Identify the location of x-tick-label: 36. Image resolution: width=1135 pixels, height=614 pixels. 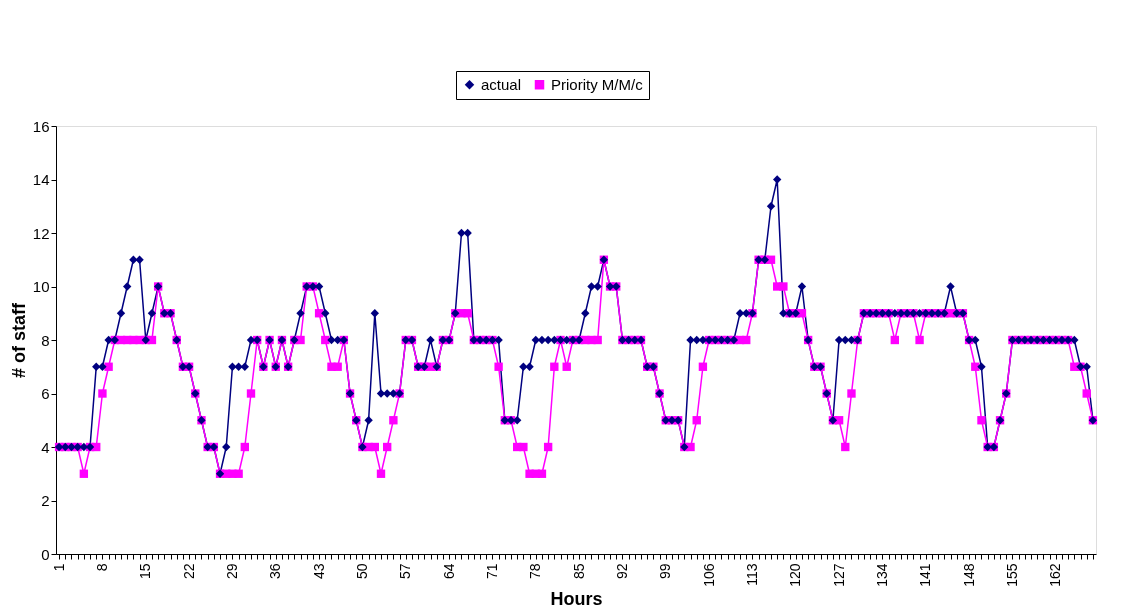
(275, 571).